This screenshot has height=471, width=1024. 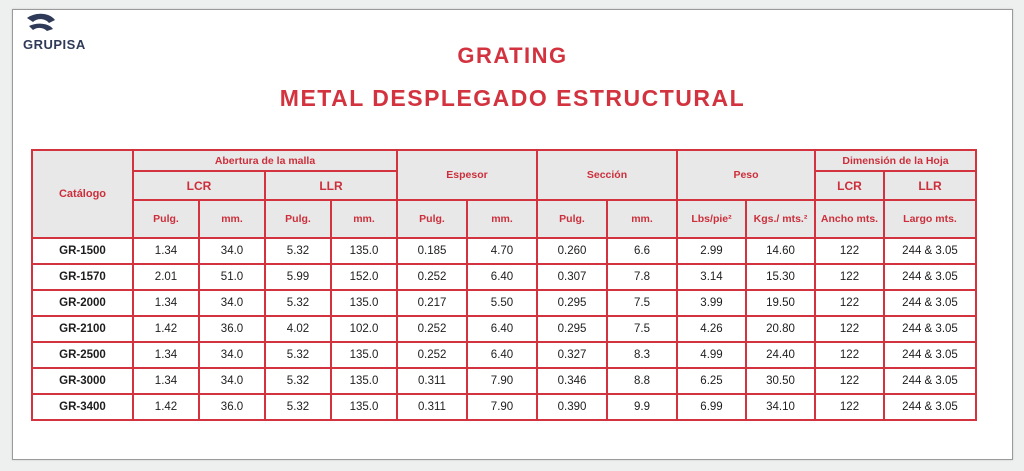 I want to click on cell-peso-kgs: 24.40, so click(x=780, y=355).